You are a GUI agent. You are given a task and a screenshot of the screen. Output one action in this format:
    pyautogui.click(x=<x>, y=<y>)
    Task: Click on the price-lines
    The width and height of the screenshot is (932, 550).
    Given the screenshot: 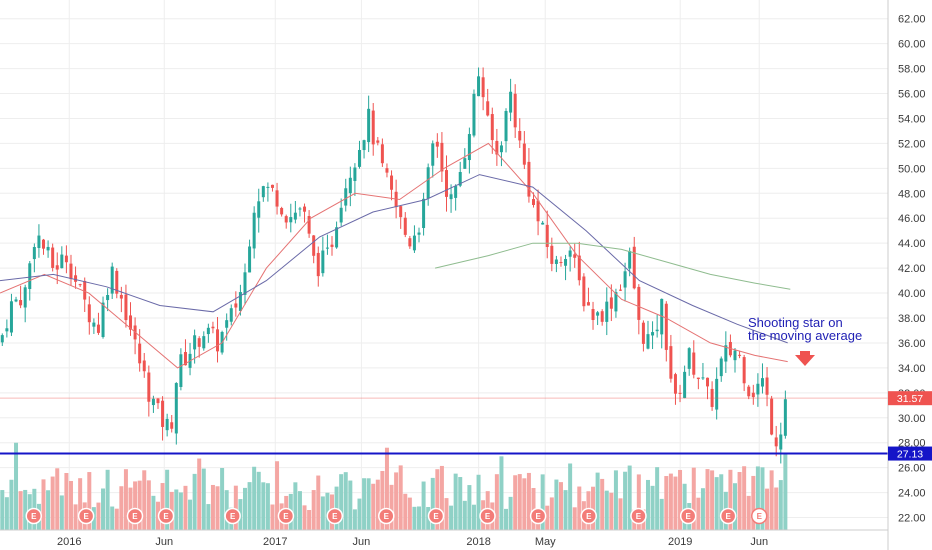 What is the action you would take?
    pyautogui.click(x=444, y=426)
    